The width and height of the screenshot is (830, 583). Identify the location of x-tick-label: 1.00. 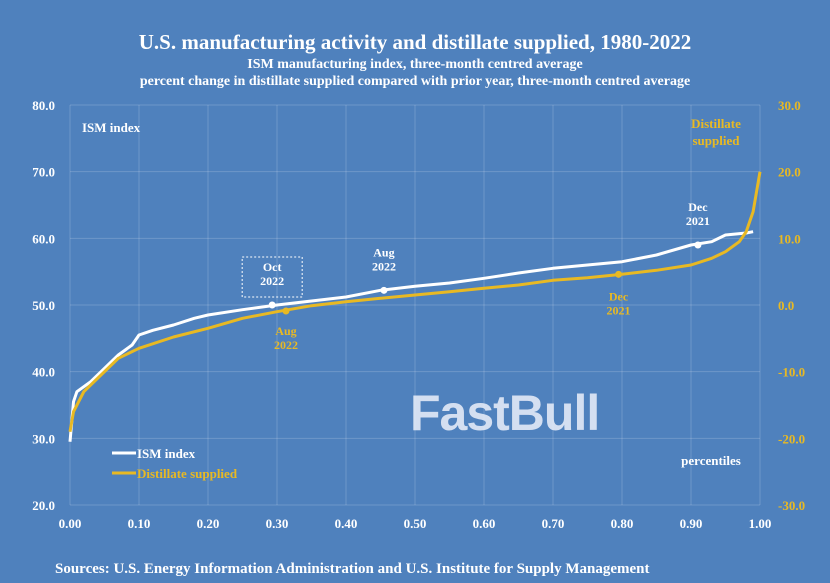
(760, 523).